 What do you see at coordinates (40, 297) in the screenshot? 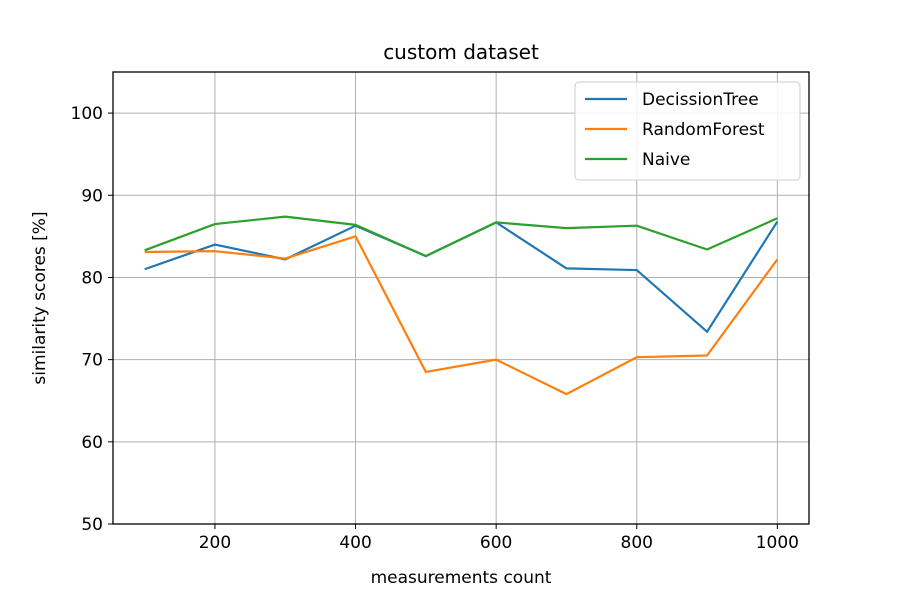
I see `y-axis-label: similarity scores [%]` at bounding box center [40, 297].